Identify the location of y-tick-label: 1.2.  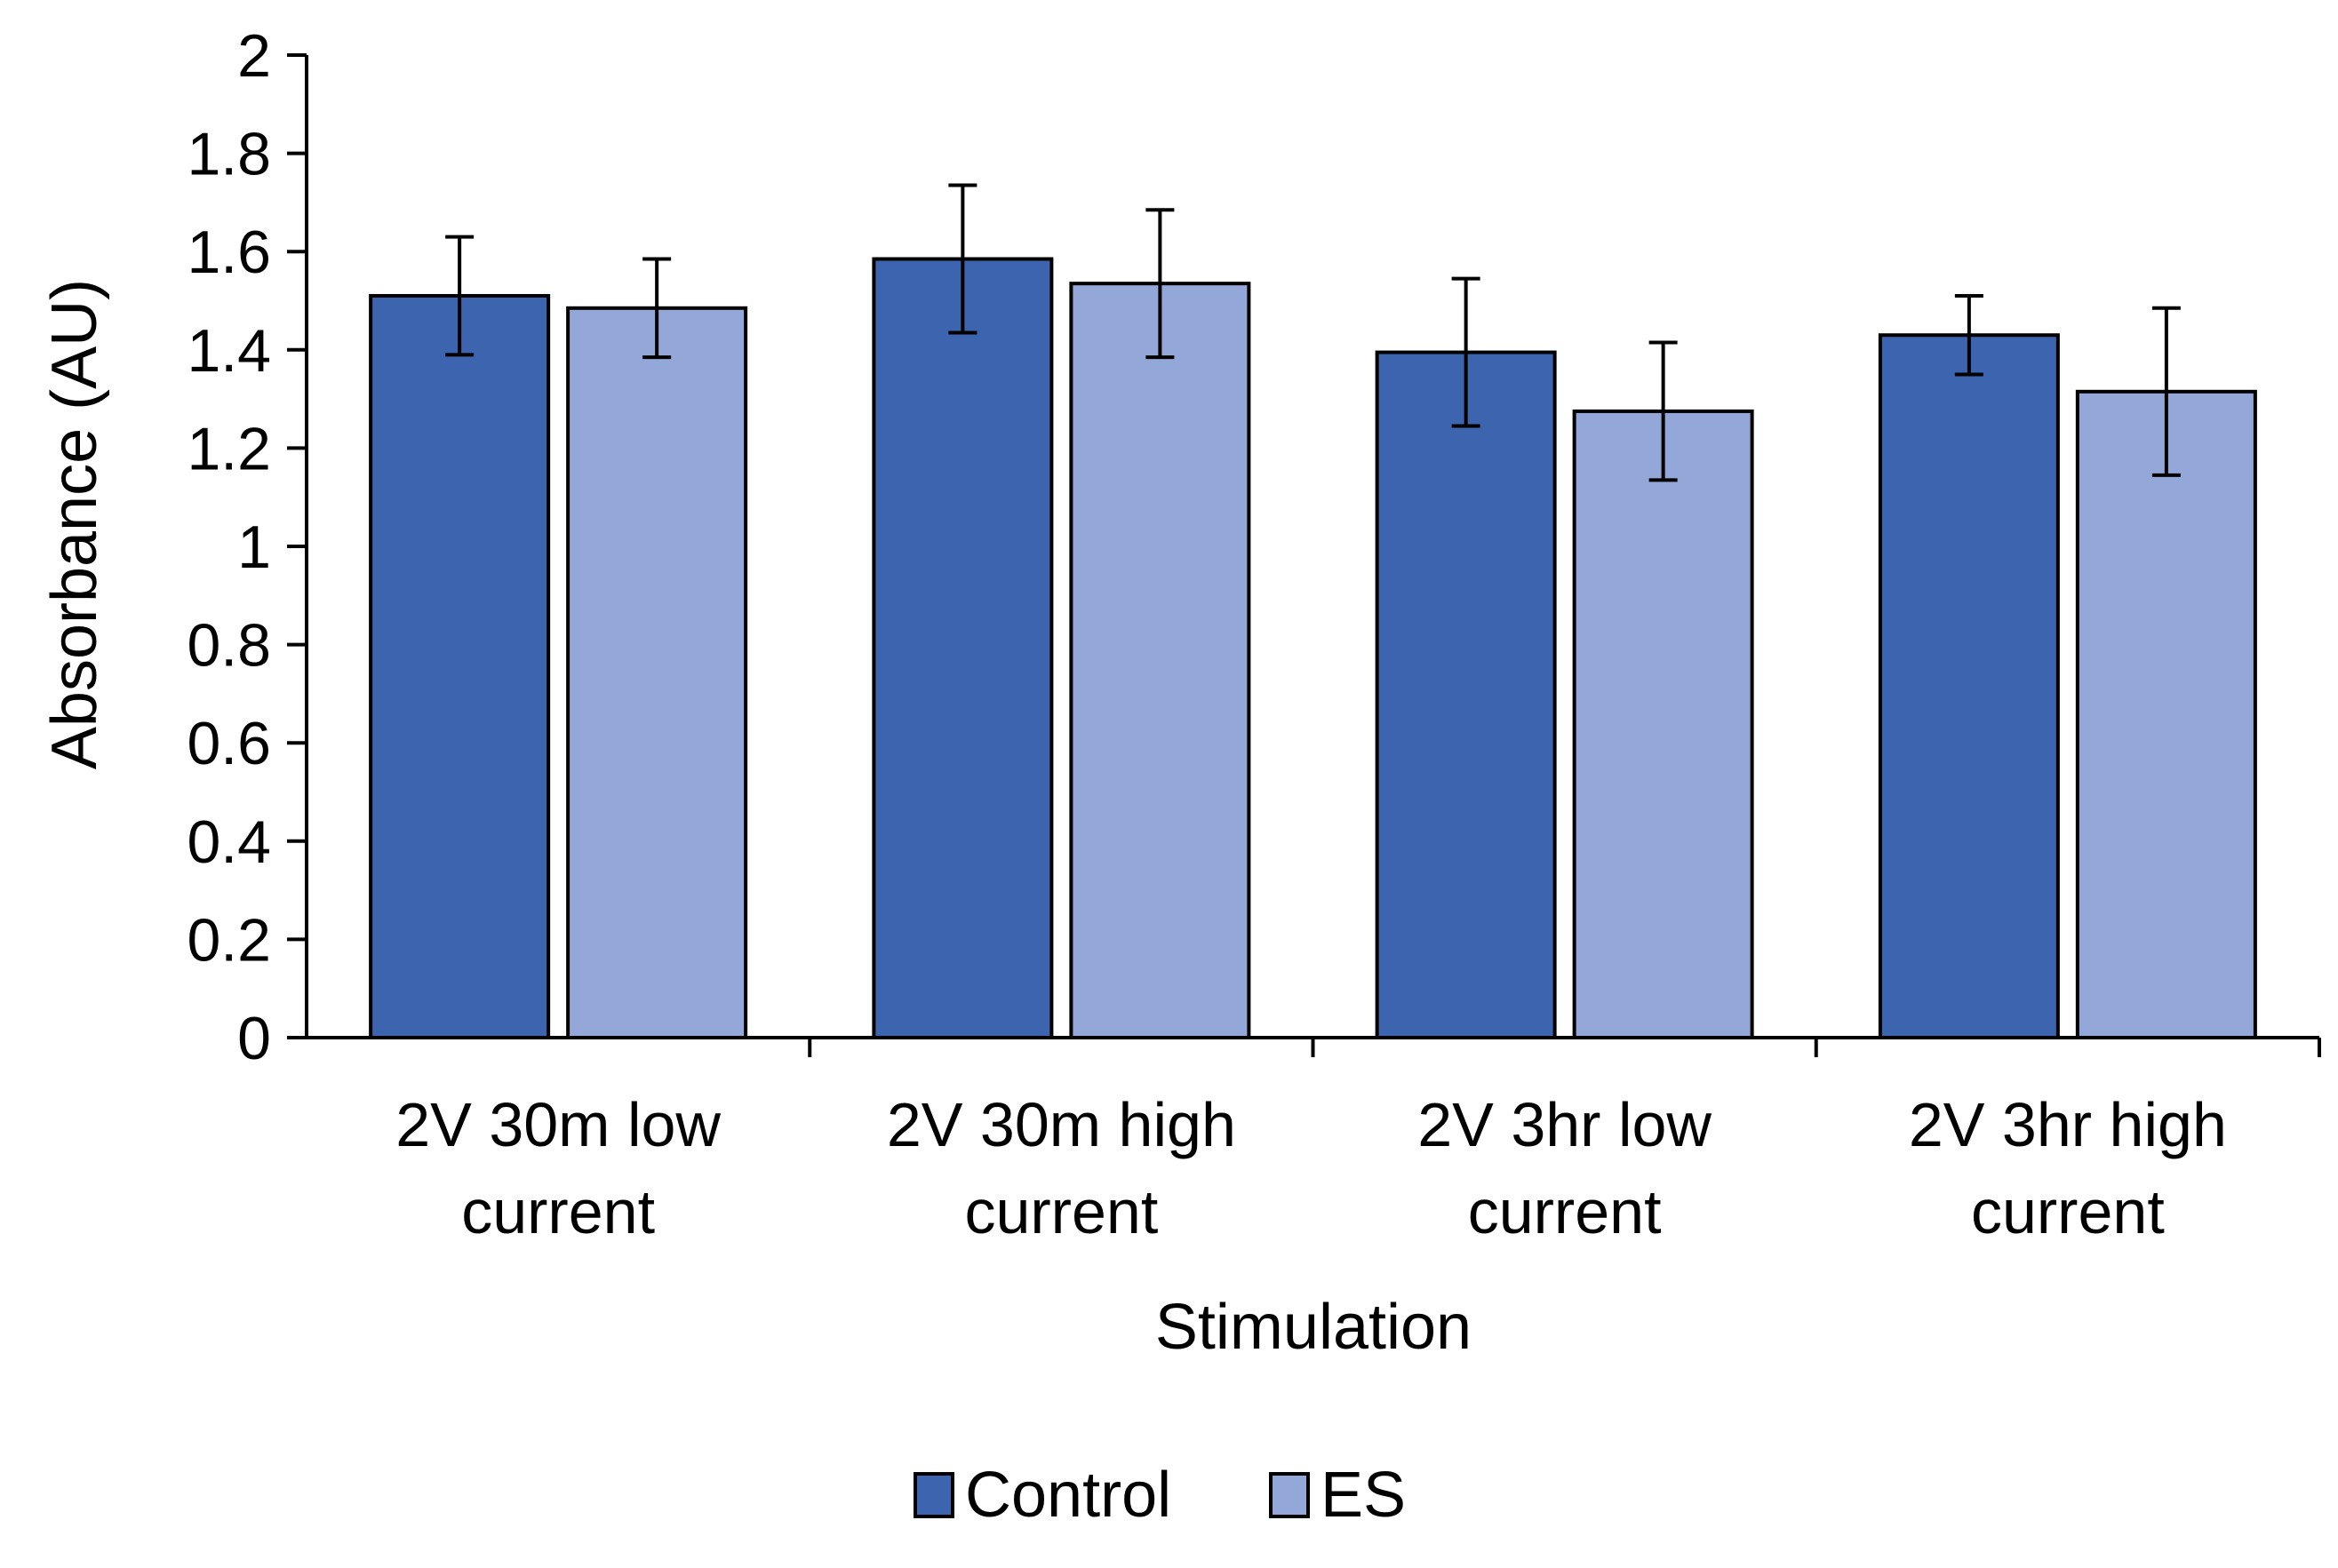
(229, 449).